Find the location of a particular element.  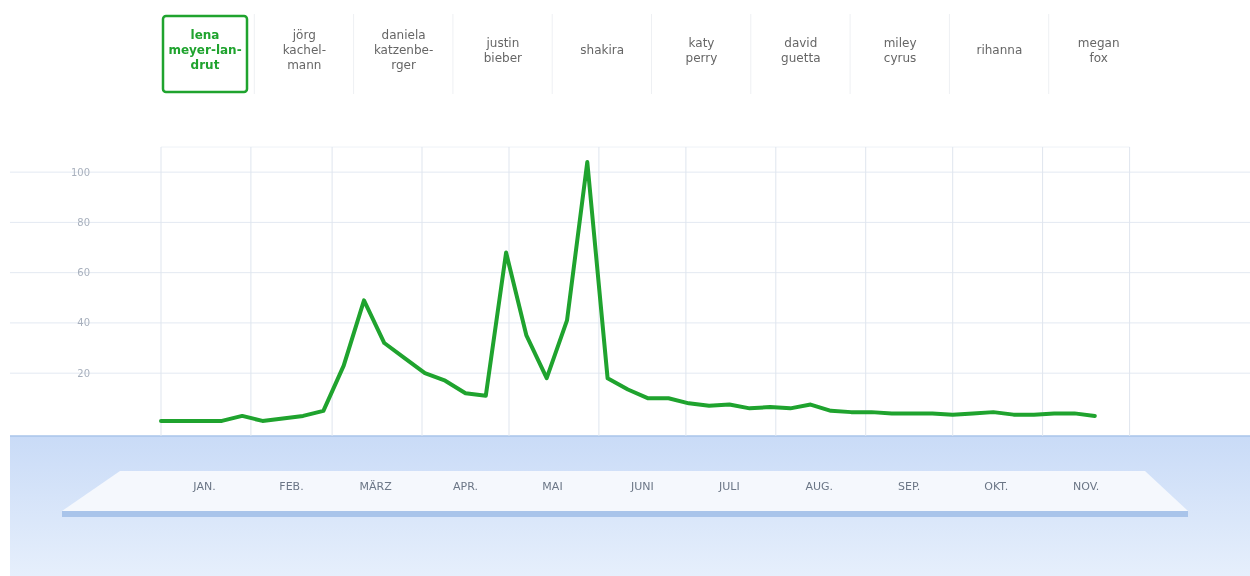

x-tick-label: MÄRZ is located at coordinates (376, 486).